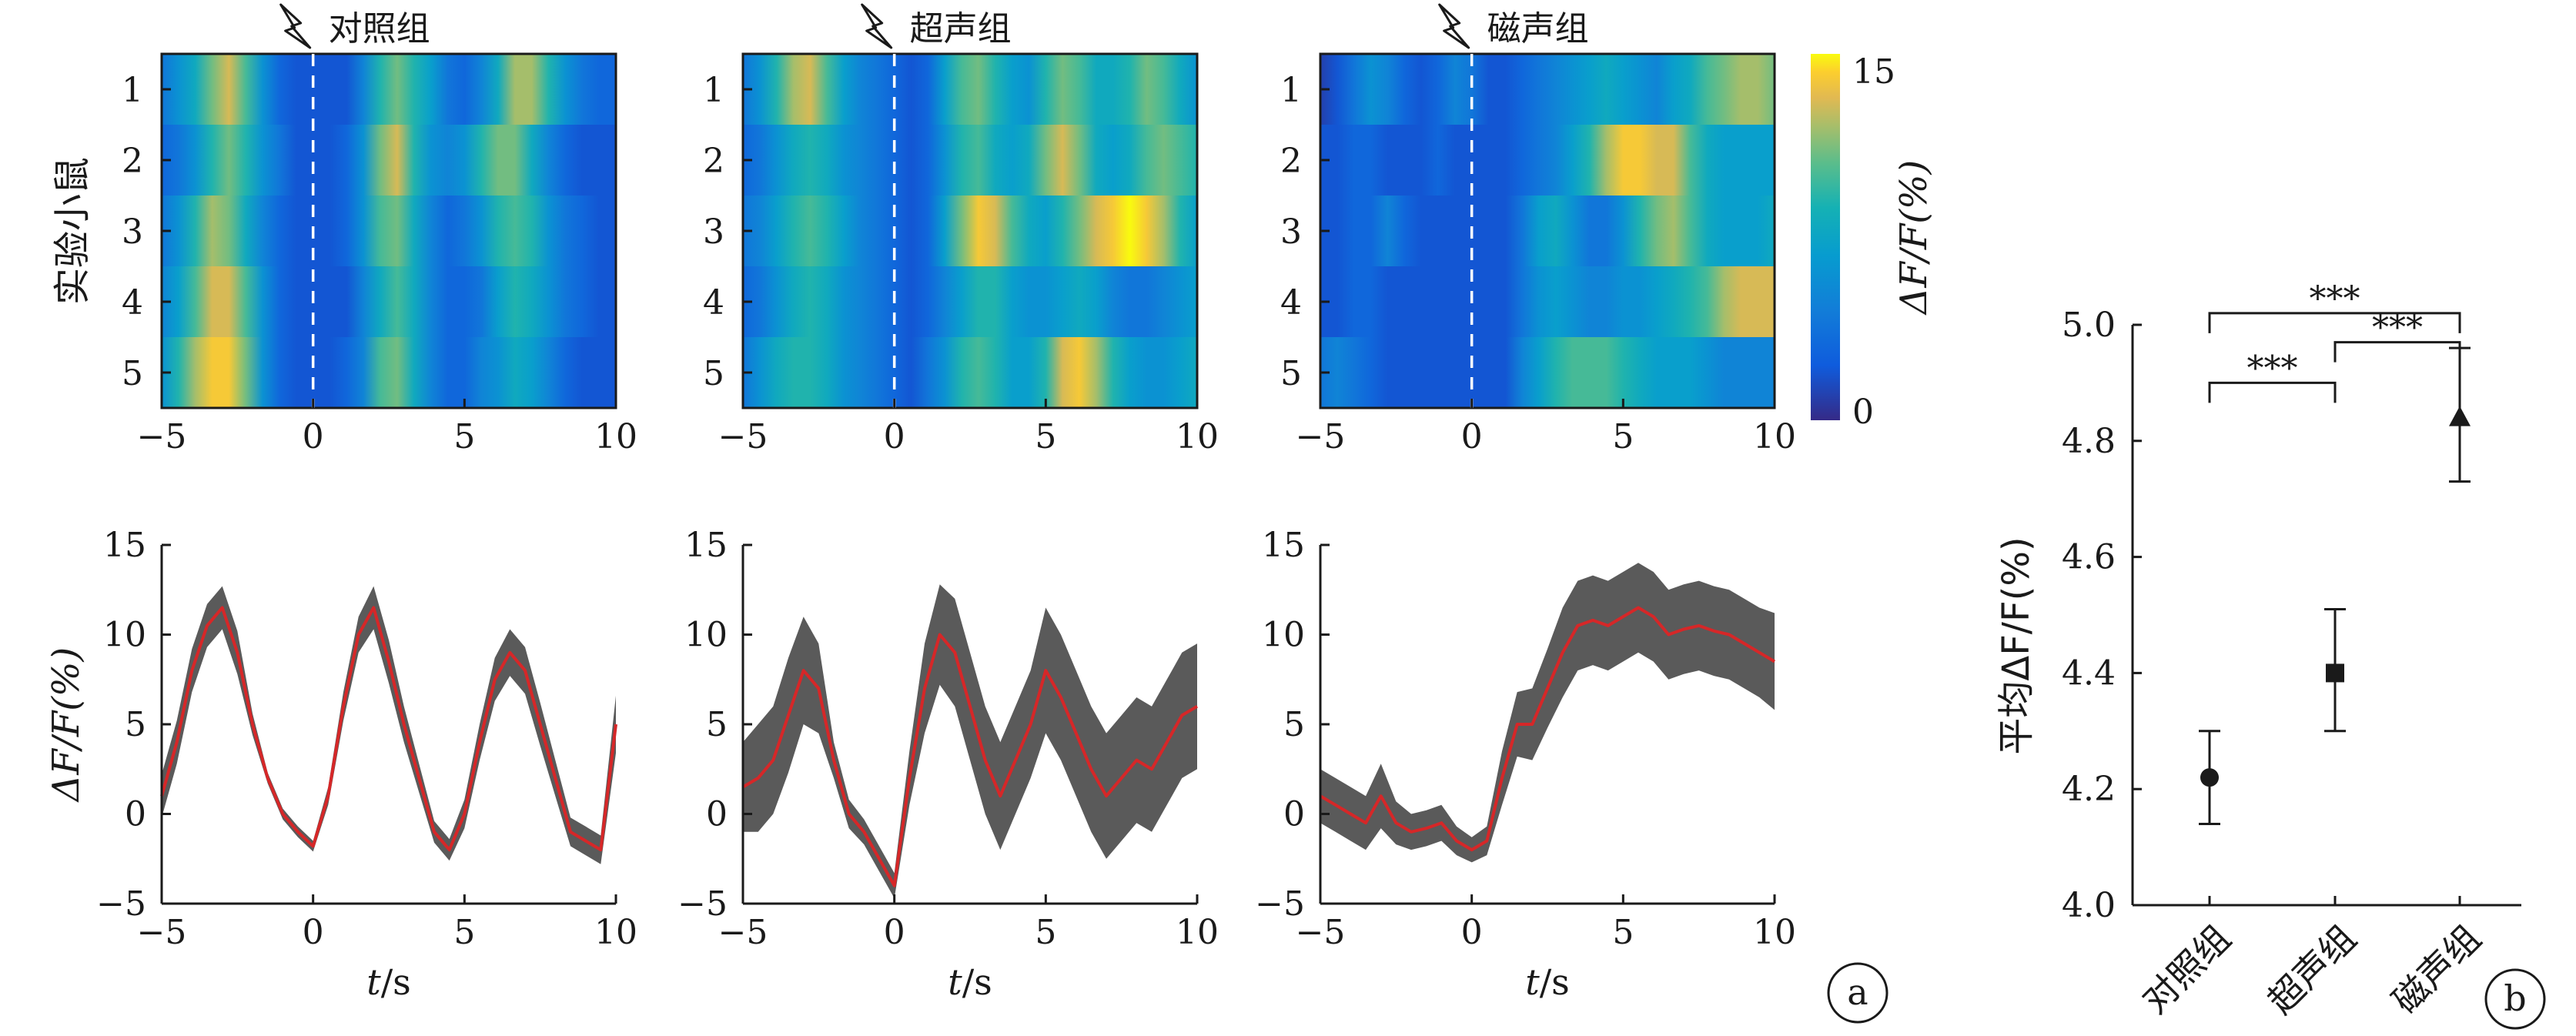  Describe the element at coordinates (961, 28) in the screenshot. I see `heatmap-title: 超声组` at that location.